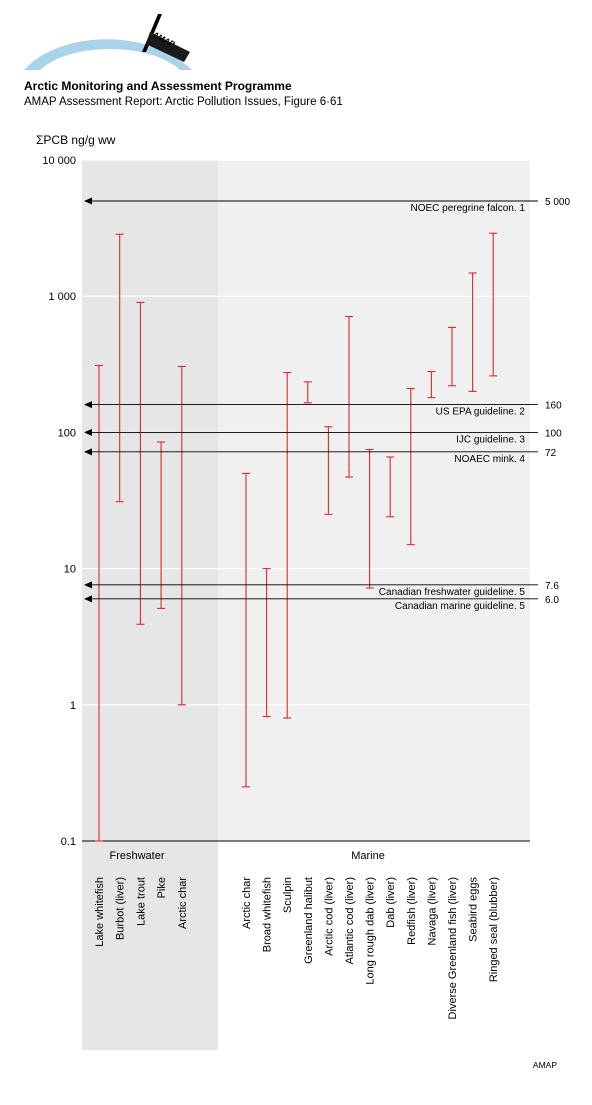 The image size is (592, 1105). Describe the element at coordinates (481, 412) in the screenshot. I see `reference-label: US EPA guideline. 2` at that location.